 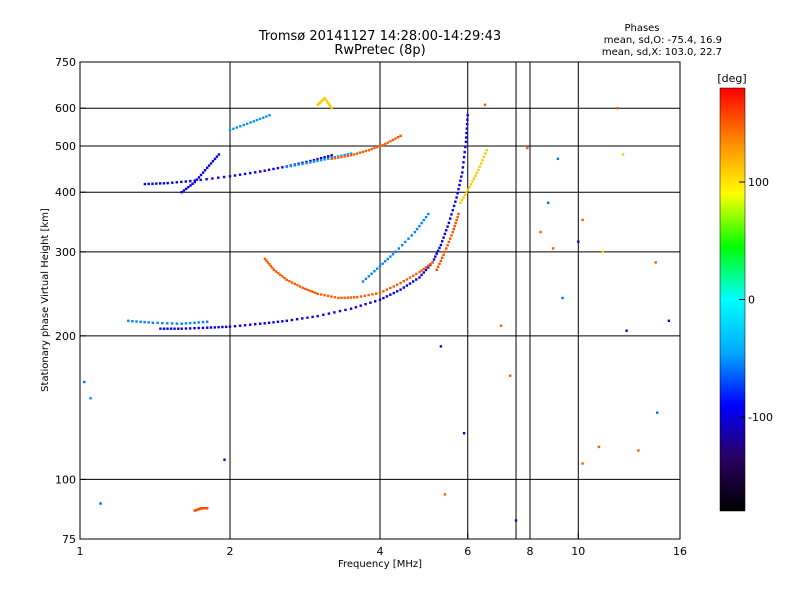 What do you see at coordinates (70, 301) in the screenshot?
I see `y-axis-ticks: 75 100 200 300 400 500 600 750` at bounding box center [70, 301].